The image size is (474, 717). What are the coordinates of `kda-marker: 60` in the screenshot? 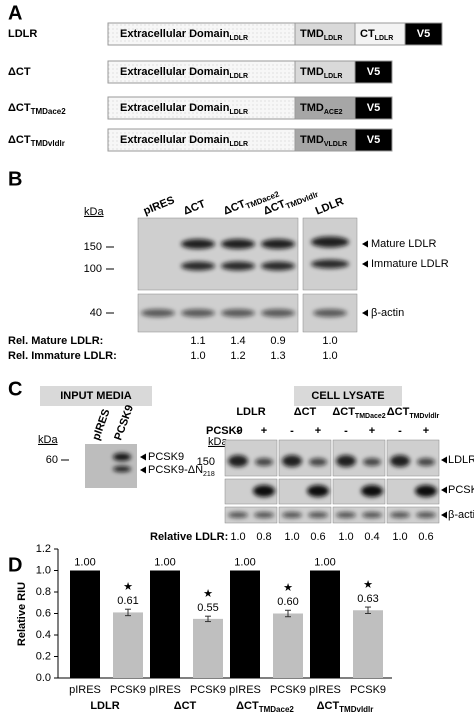 It's located at (52, 460).